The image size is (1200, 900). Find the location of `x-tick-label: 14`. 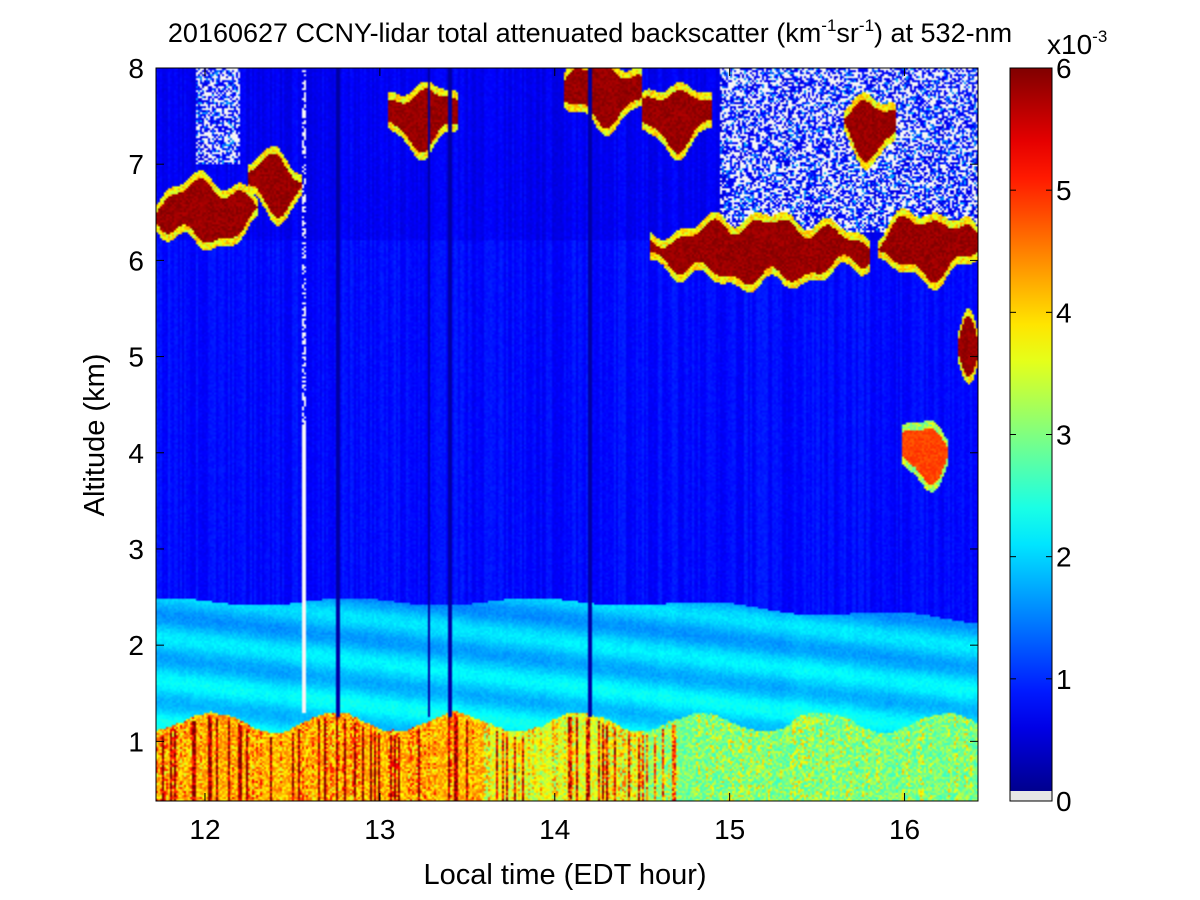

x-tick-label: 14 is located at coordinates (554, 829).